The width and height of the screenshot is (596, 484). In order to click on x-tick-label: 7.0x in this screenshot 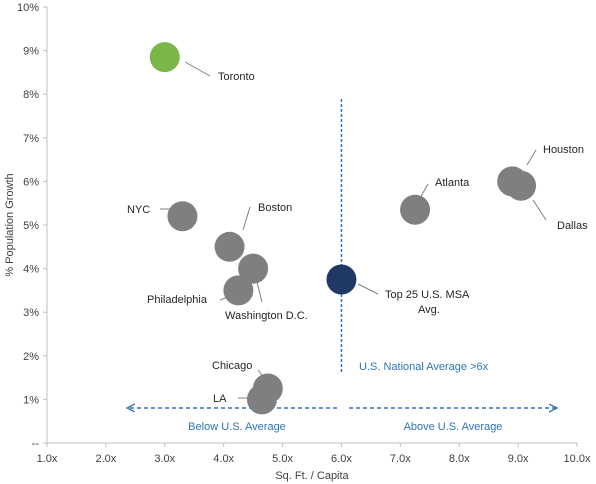, I will do `click(400, 459)`.